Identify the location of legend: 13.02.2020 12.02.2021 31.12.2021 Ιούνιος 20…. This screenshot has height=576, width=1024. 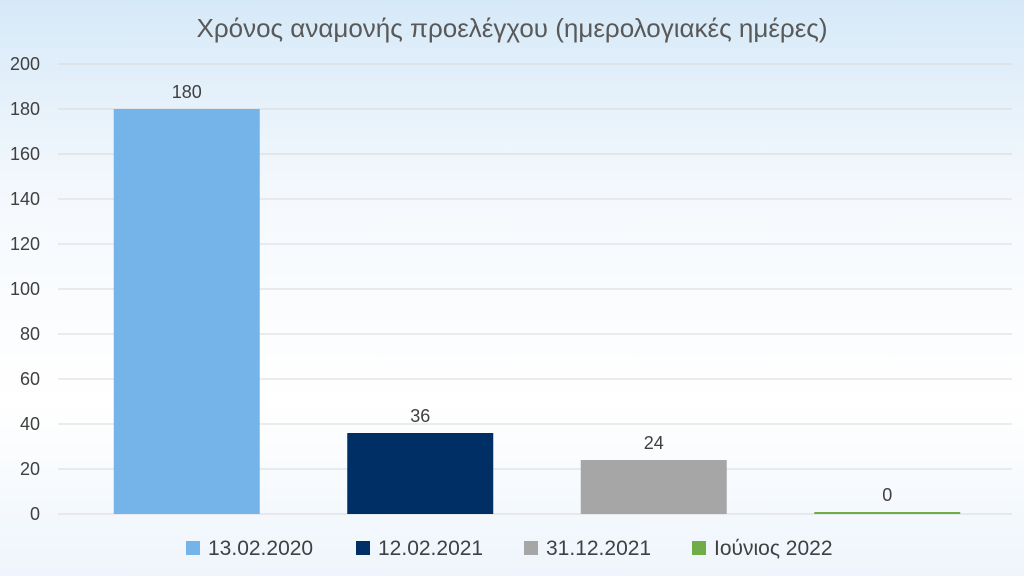
(509, 548).